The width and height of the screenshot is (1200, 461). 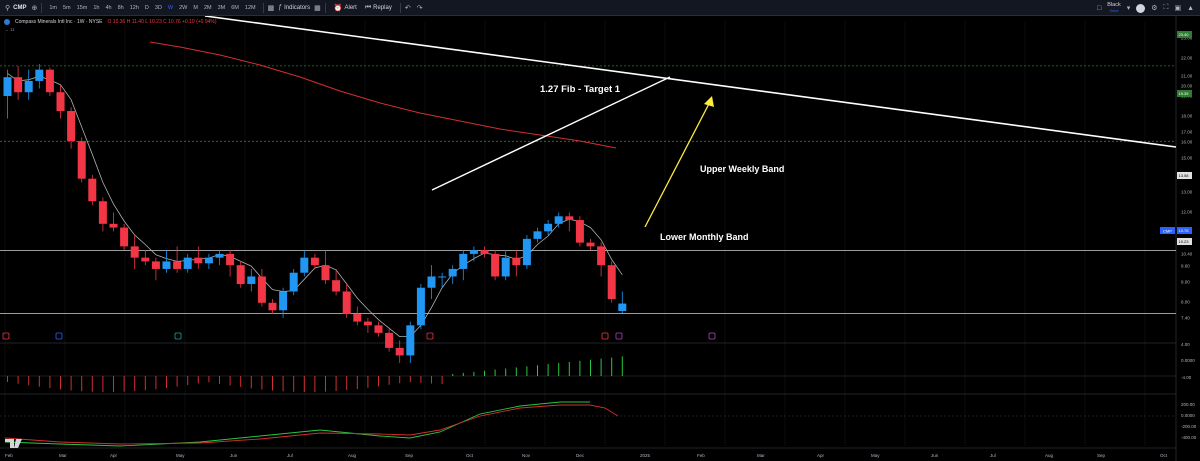 I want to click on timeframe-2w: 2W, so click(x=183, y=7).